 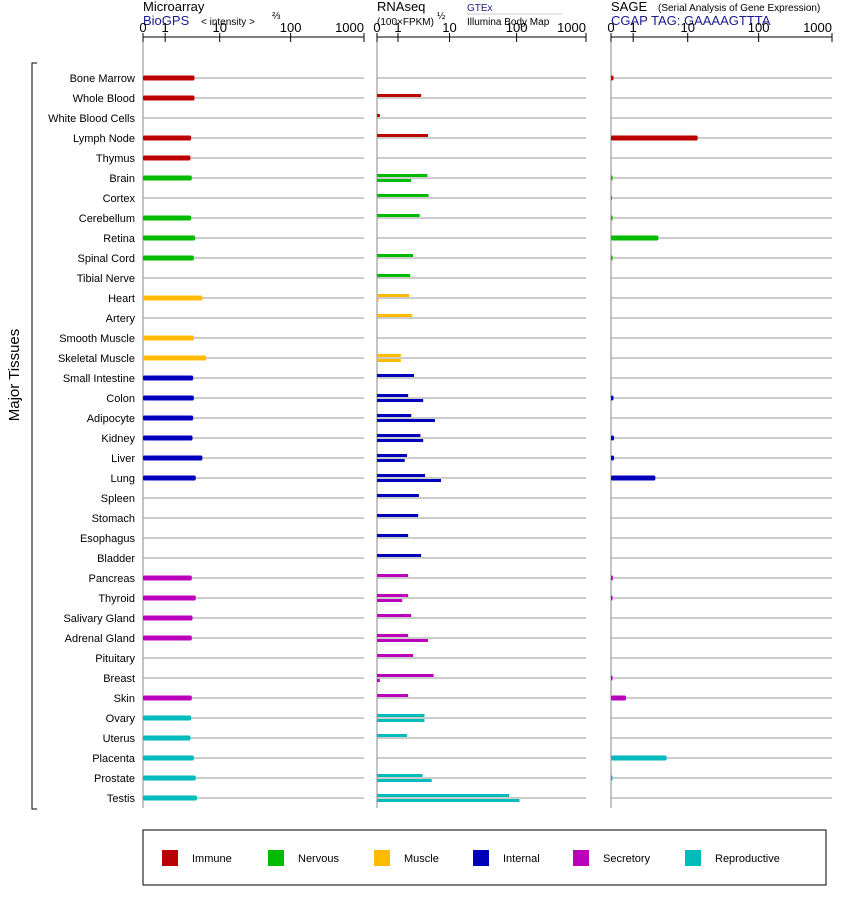 I want to click on rnaseq-tick-label: 0, so click(x=376, y=27).